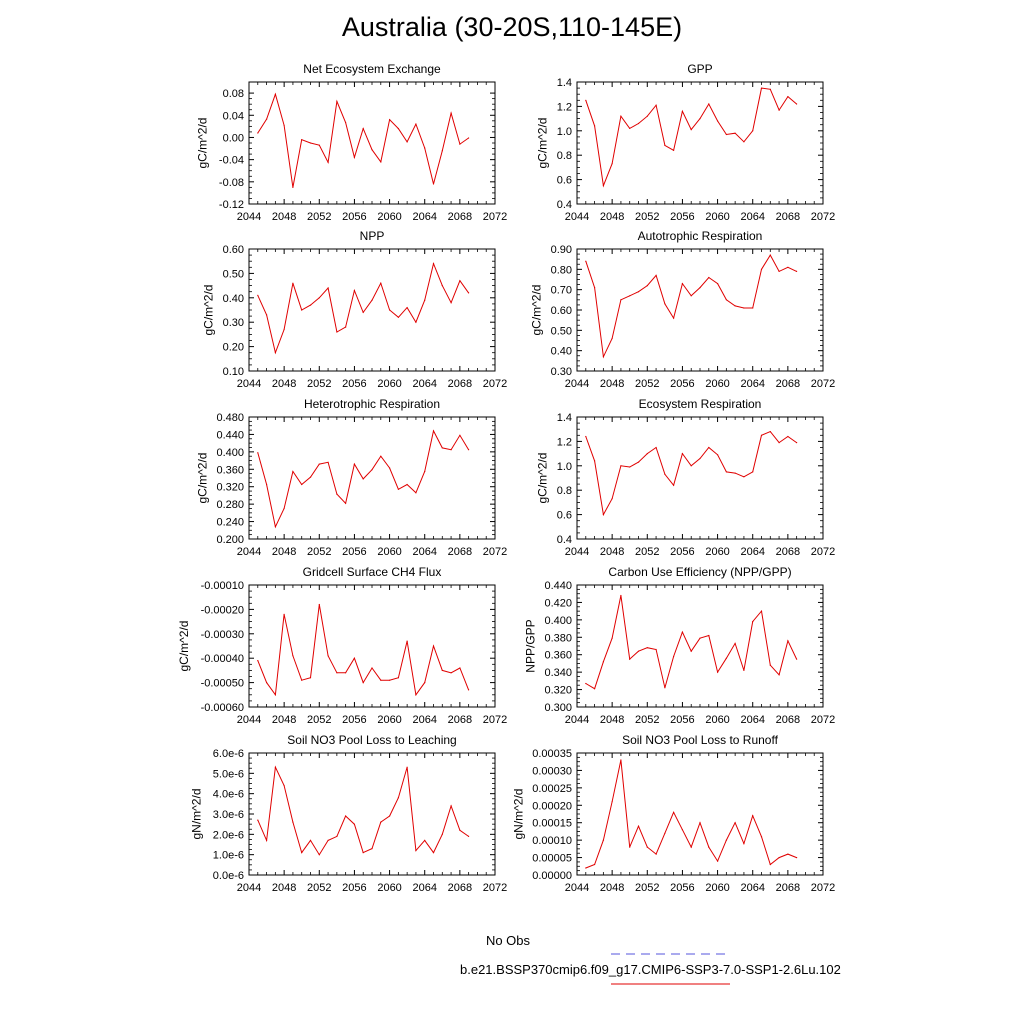 The width and height of the screenshot is (1024, 1024). I want to click on panel-9-frame, so click(372, 814).